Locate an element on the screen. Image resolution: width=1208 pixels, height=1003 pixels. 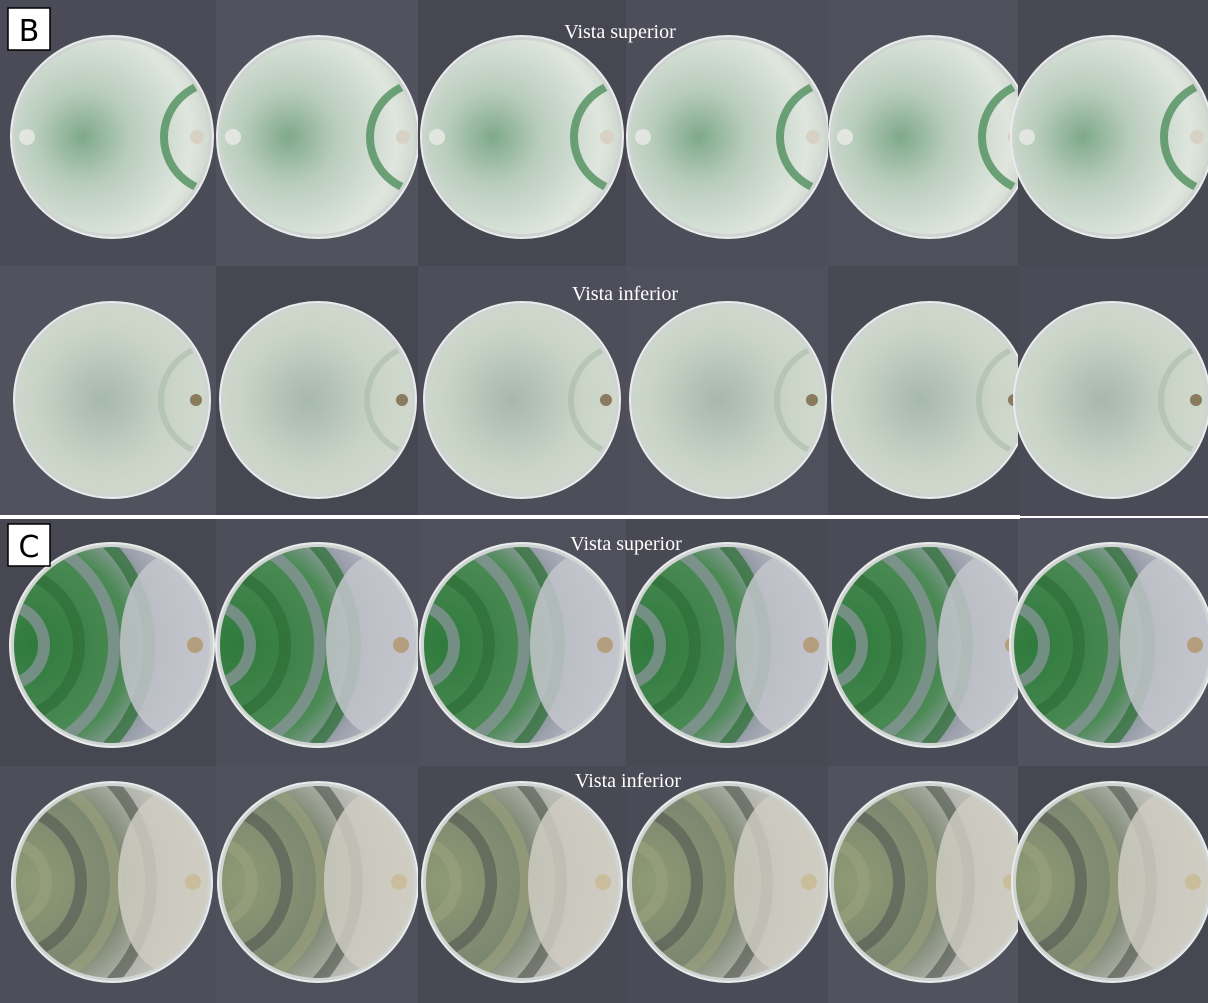
caption: Vista superior is located at coordinates (626, 544).